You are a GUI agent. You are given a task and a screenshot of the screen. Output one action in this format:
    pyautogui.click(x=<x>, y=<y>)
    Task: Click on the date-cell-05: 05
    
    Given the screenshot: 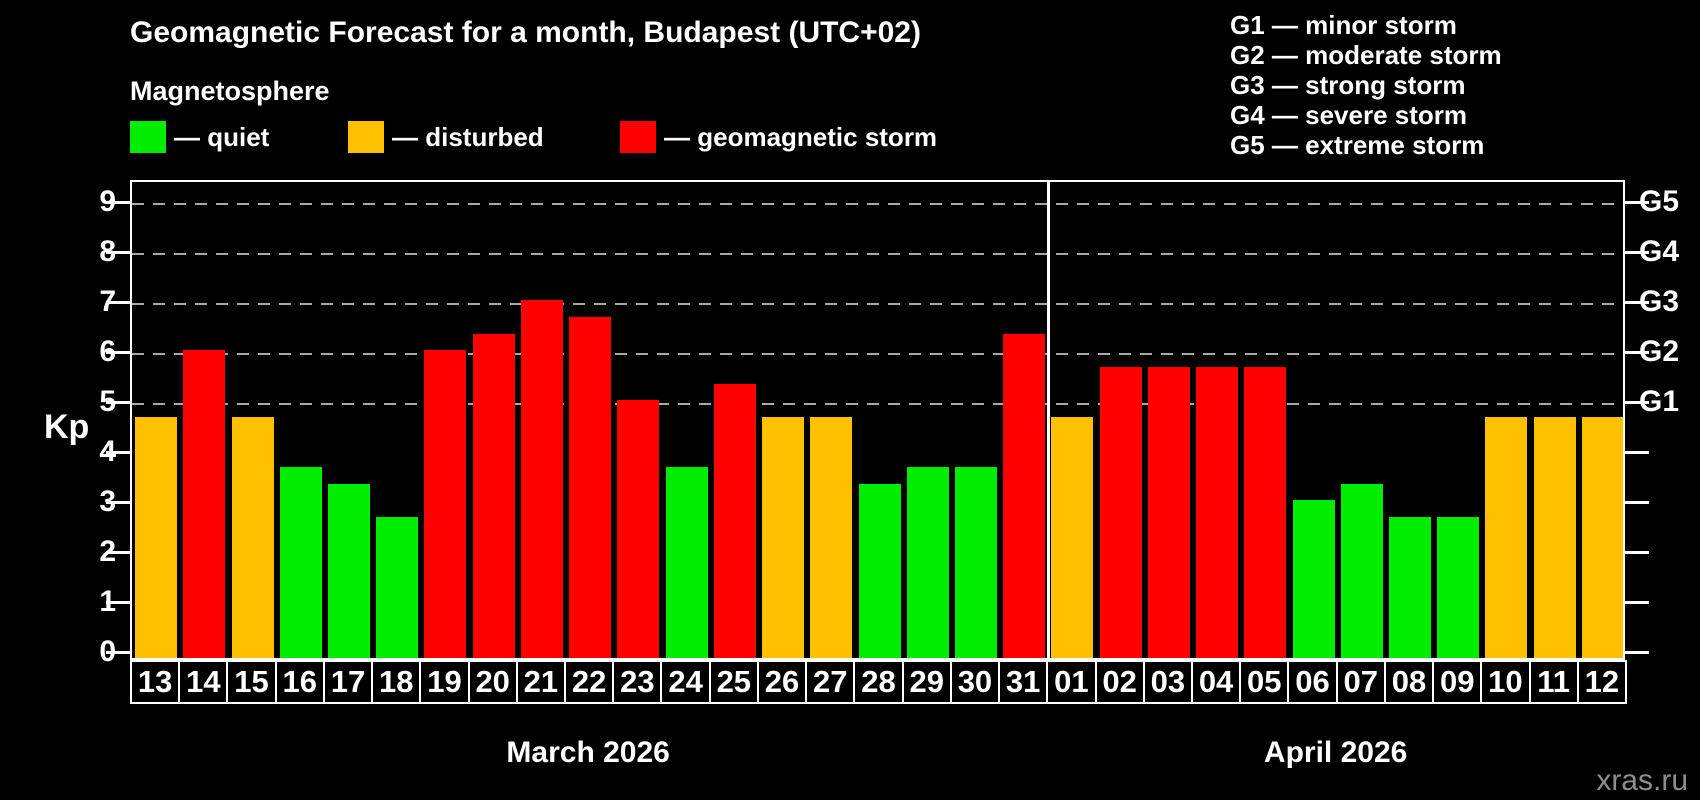 What is the action you would take?
    pyautogui.click(x=1264, y=682)
    